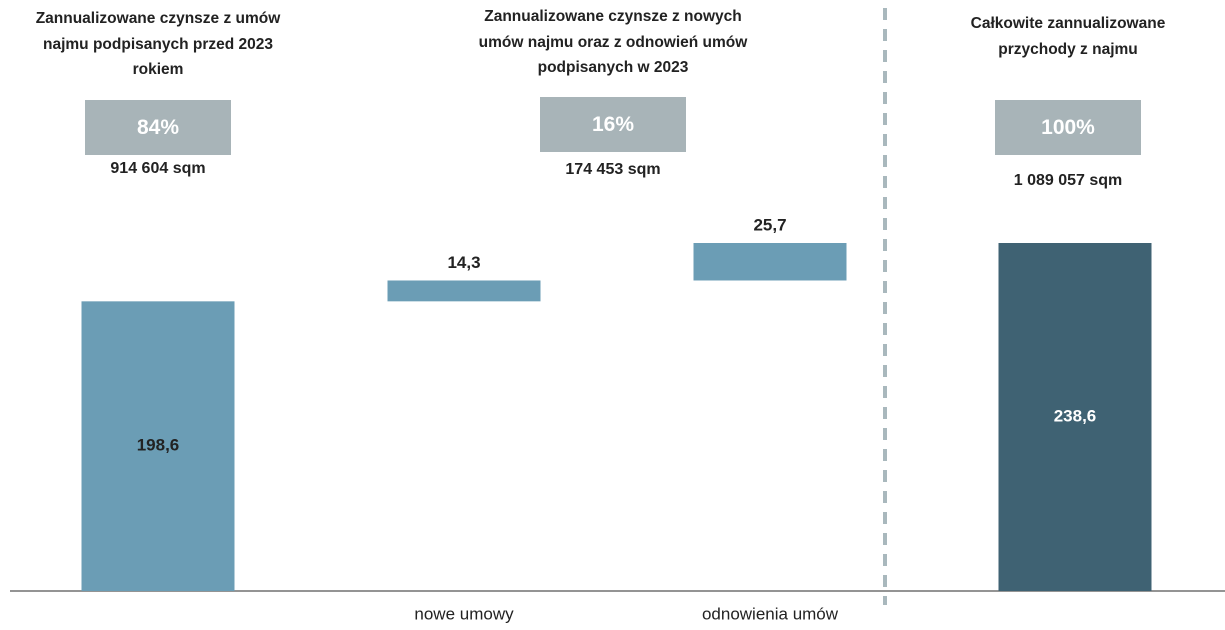 The image size is (1225, 630). I want to click on area-label: 914 604 sqm, so click(158, 168).